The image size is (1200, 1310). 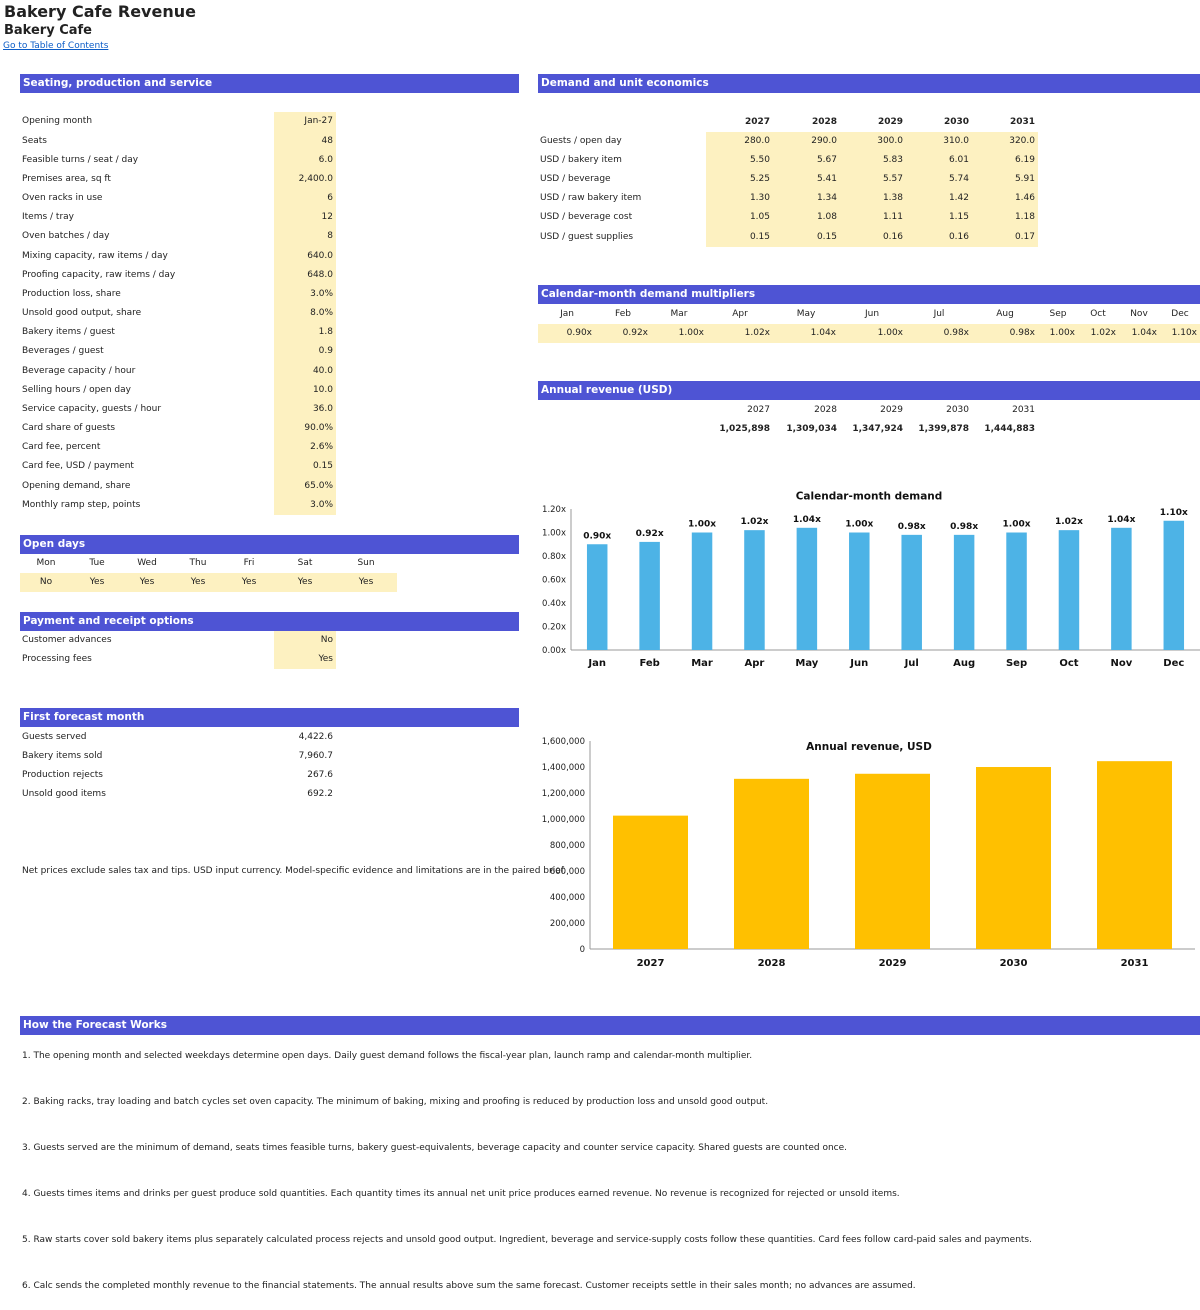 I want to click on demand-cell: 6.19, so click(x=1024, y=159).